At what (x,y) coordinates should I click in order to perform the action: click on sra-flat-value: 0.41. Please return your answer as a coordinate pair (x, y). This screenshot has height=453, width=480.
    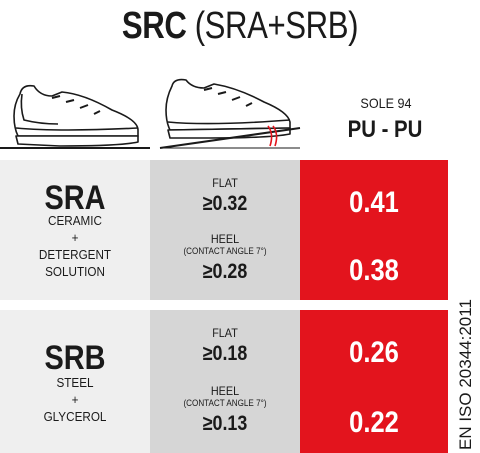
    Looking at the image, I should click on (374, 202).